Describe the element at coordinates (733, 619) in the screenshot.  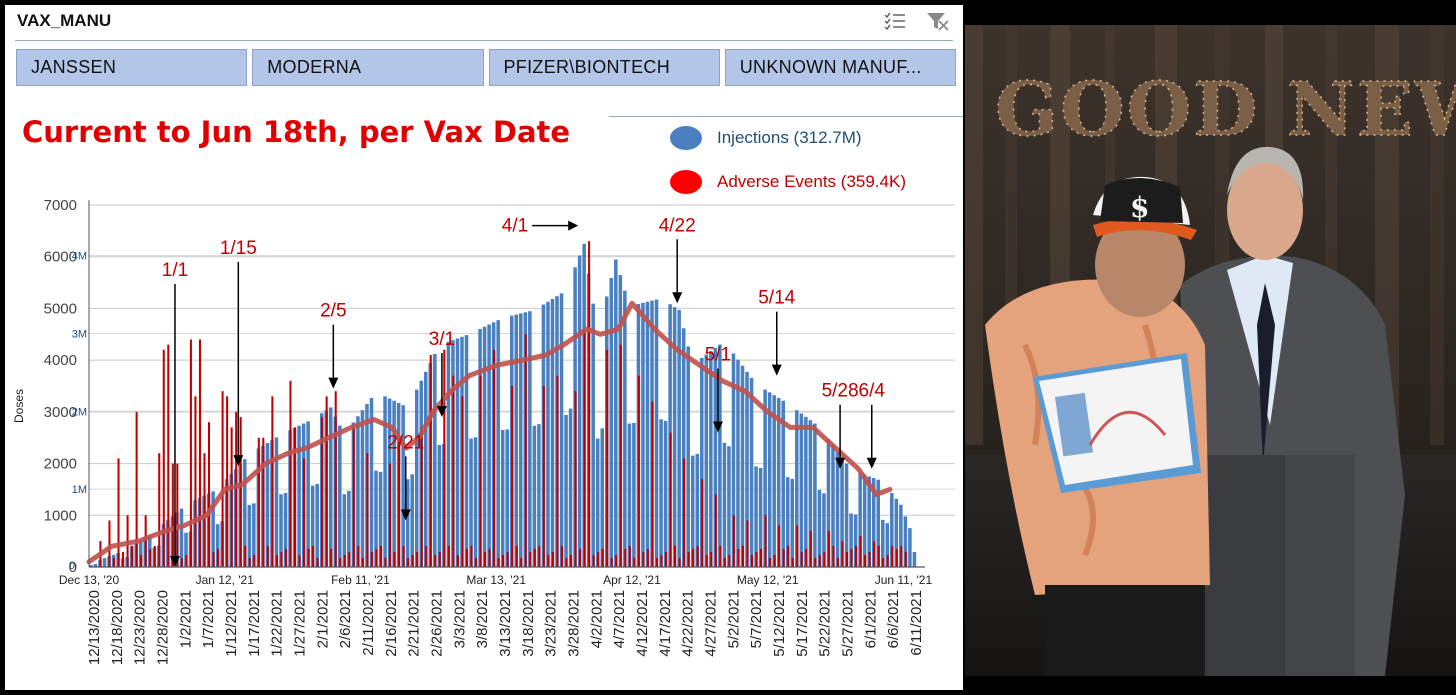
I see `x-tick-label: 5/2/2021` at that location.